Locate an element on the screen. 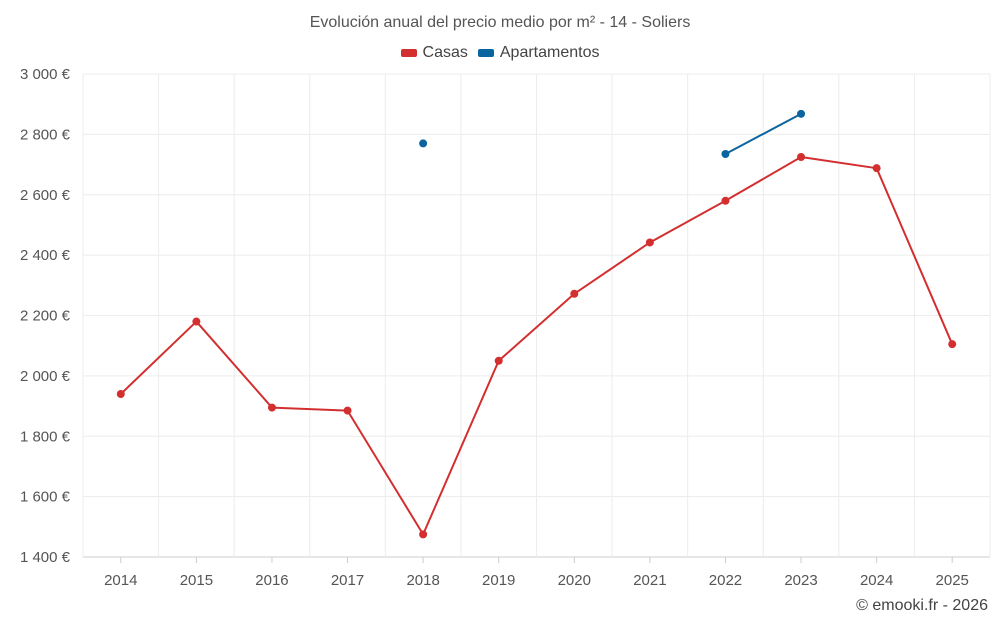 This screenshot has width=1000, height=625. footer-credit: © emooki.fr - 2026 is located at coordinates (922, 605).